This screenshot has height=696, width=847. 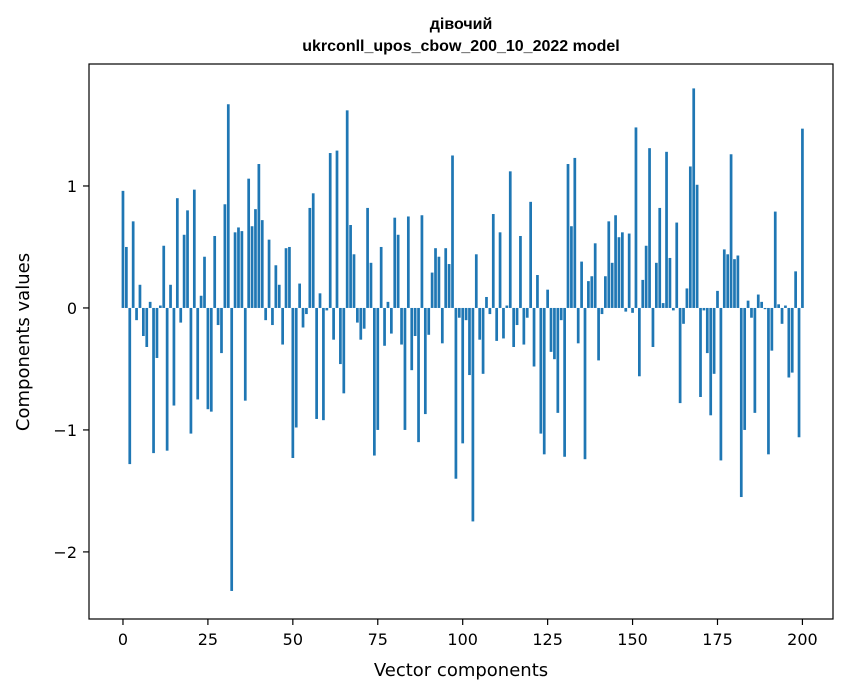 I want to click on x-tick-label: 75, so click(x=378, y=639).